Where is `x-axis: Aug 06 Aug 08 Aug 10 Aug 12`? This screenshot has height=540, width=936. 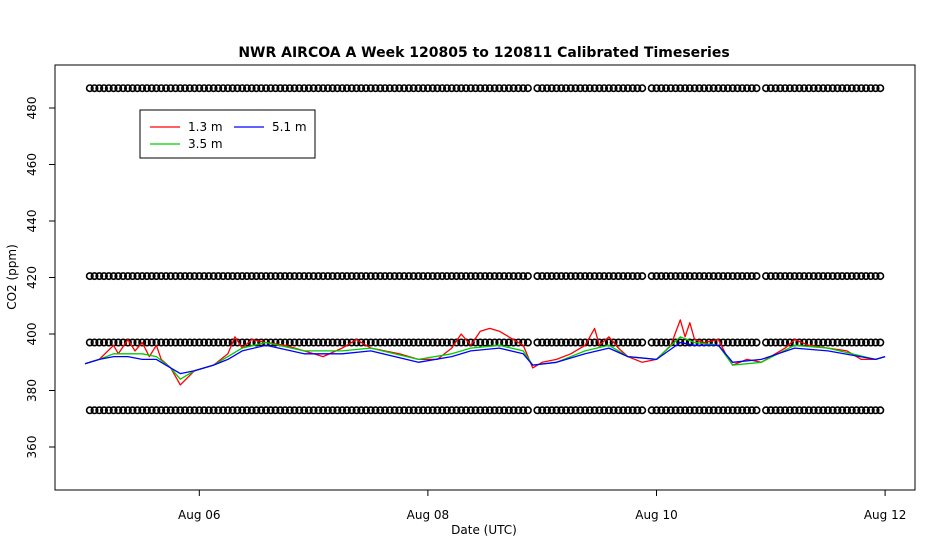 x-axis: Aug 06 Aug 08 Aug 10 Aug 12 is located at coordinates (542, 505).